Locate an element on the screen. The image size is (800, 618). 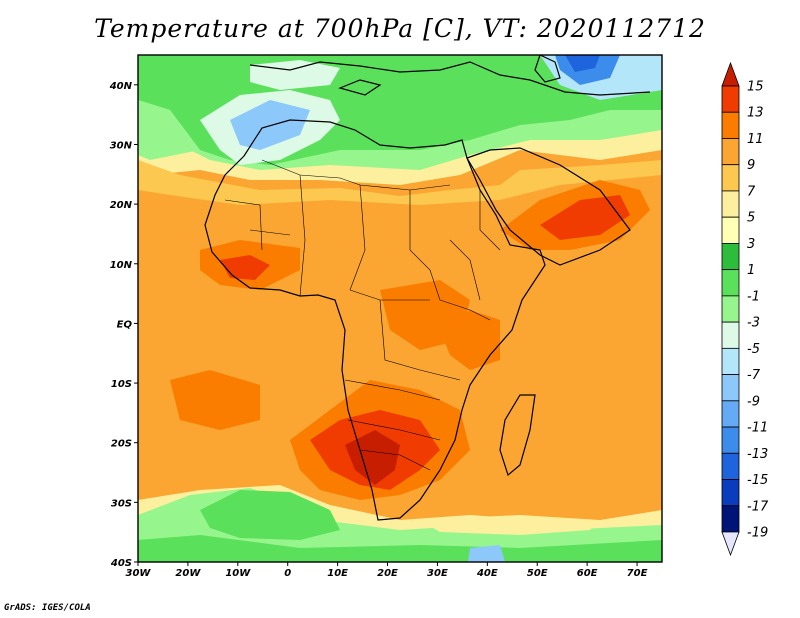
colorbar-max-triangle is located at coordinates (730, 74).